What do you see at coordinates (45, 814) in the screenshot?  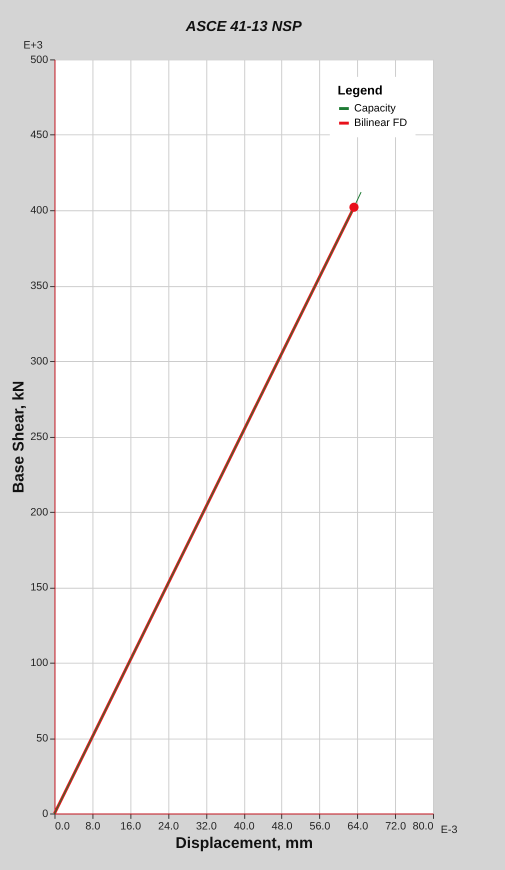 I see `y-tick-label: 0` at bounding box center [45, 814].